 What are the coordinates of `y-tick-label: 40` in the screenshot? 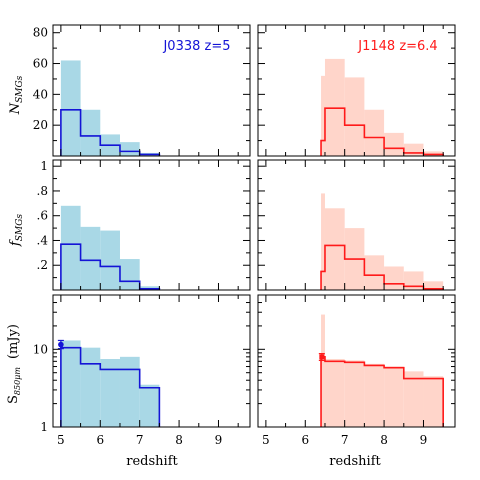 It's located at (40, 94).